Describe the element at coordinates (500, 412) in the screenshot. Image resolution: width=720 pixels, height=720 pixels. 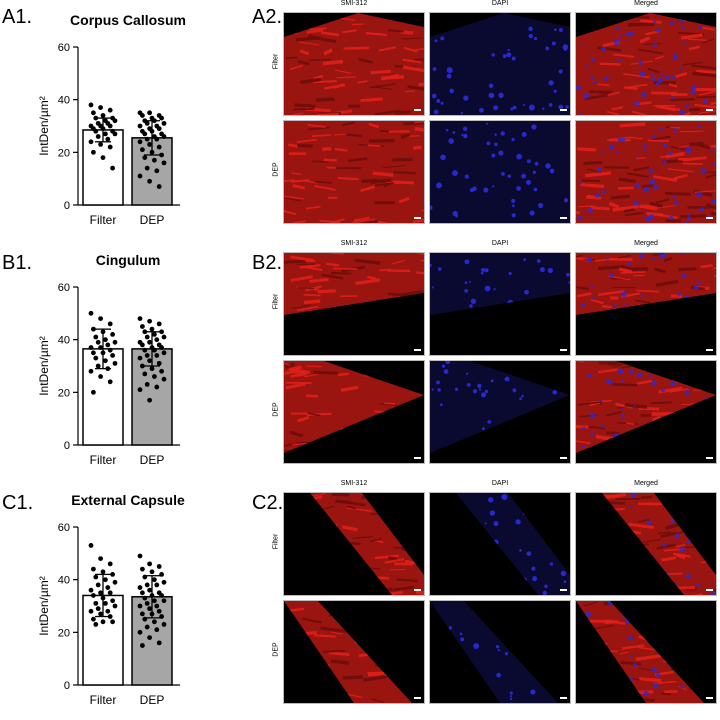
I see `micrograph-dep-dapi` at that location.